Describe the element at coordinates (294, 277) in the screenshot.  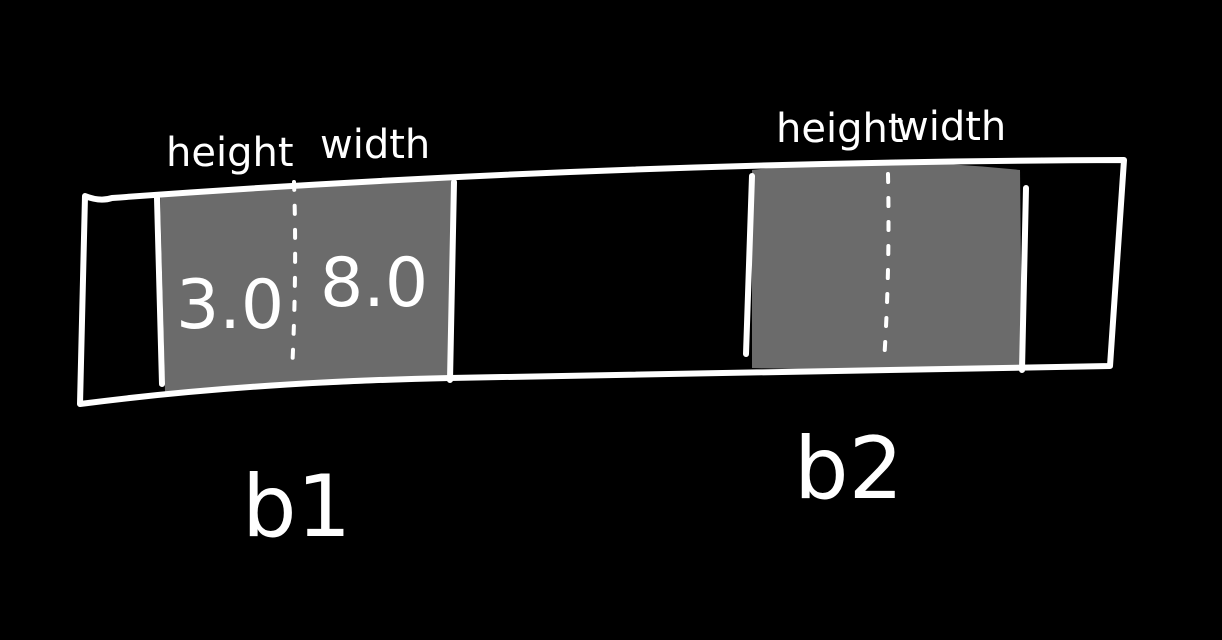
I see `b1-field-divider` at that location.